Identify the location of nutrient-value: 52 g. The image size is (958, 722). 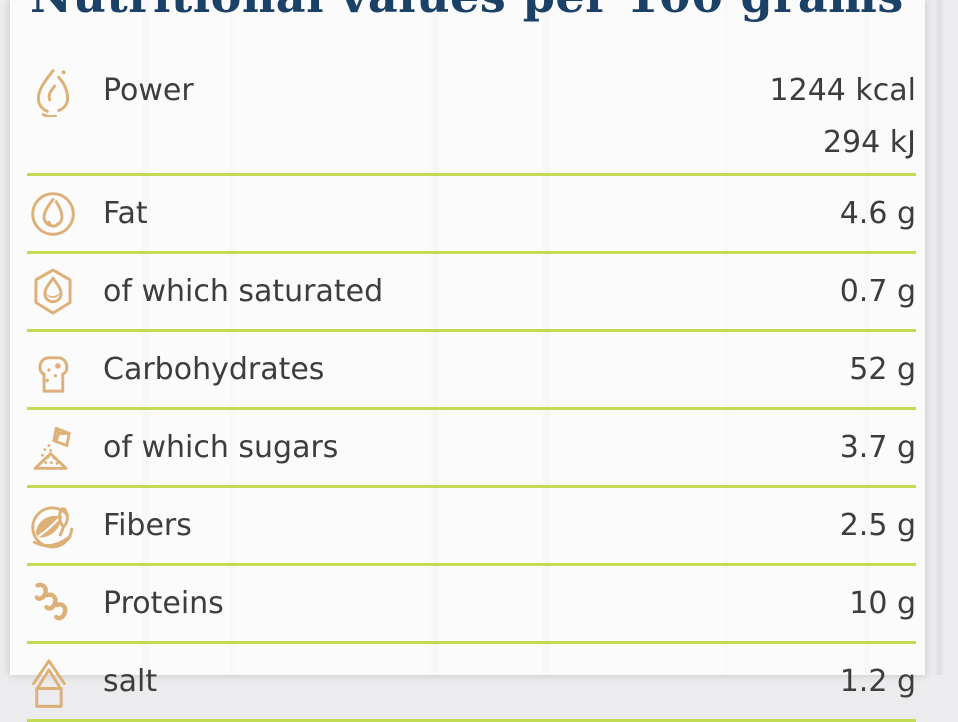
(882, 369).